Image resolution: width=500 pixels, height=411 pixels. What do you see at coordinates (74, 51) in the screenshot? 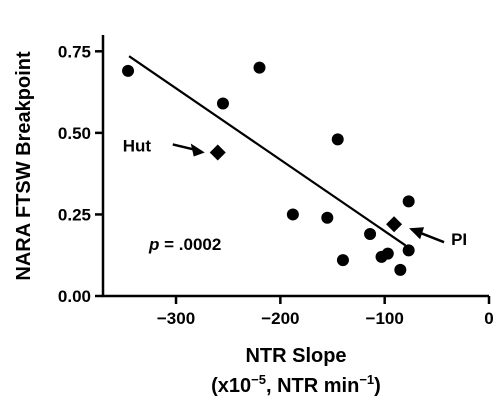
I see `y-tick-label: 0.75` at bounding box center [74, 51].